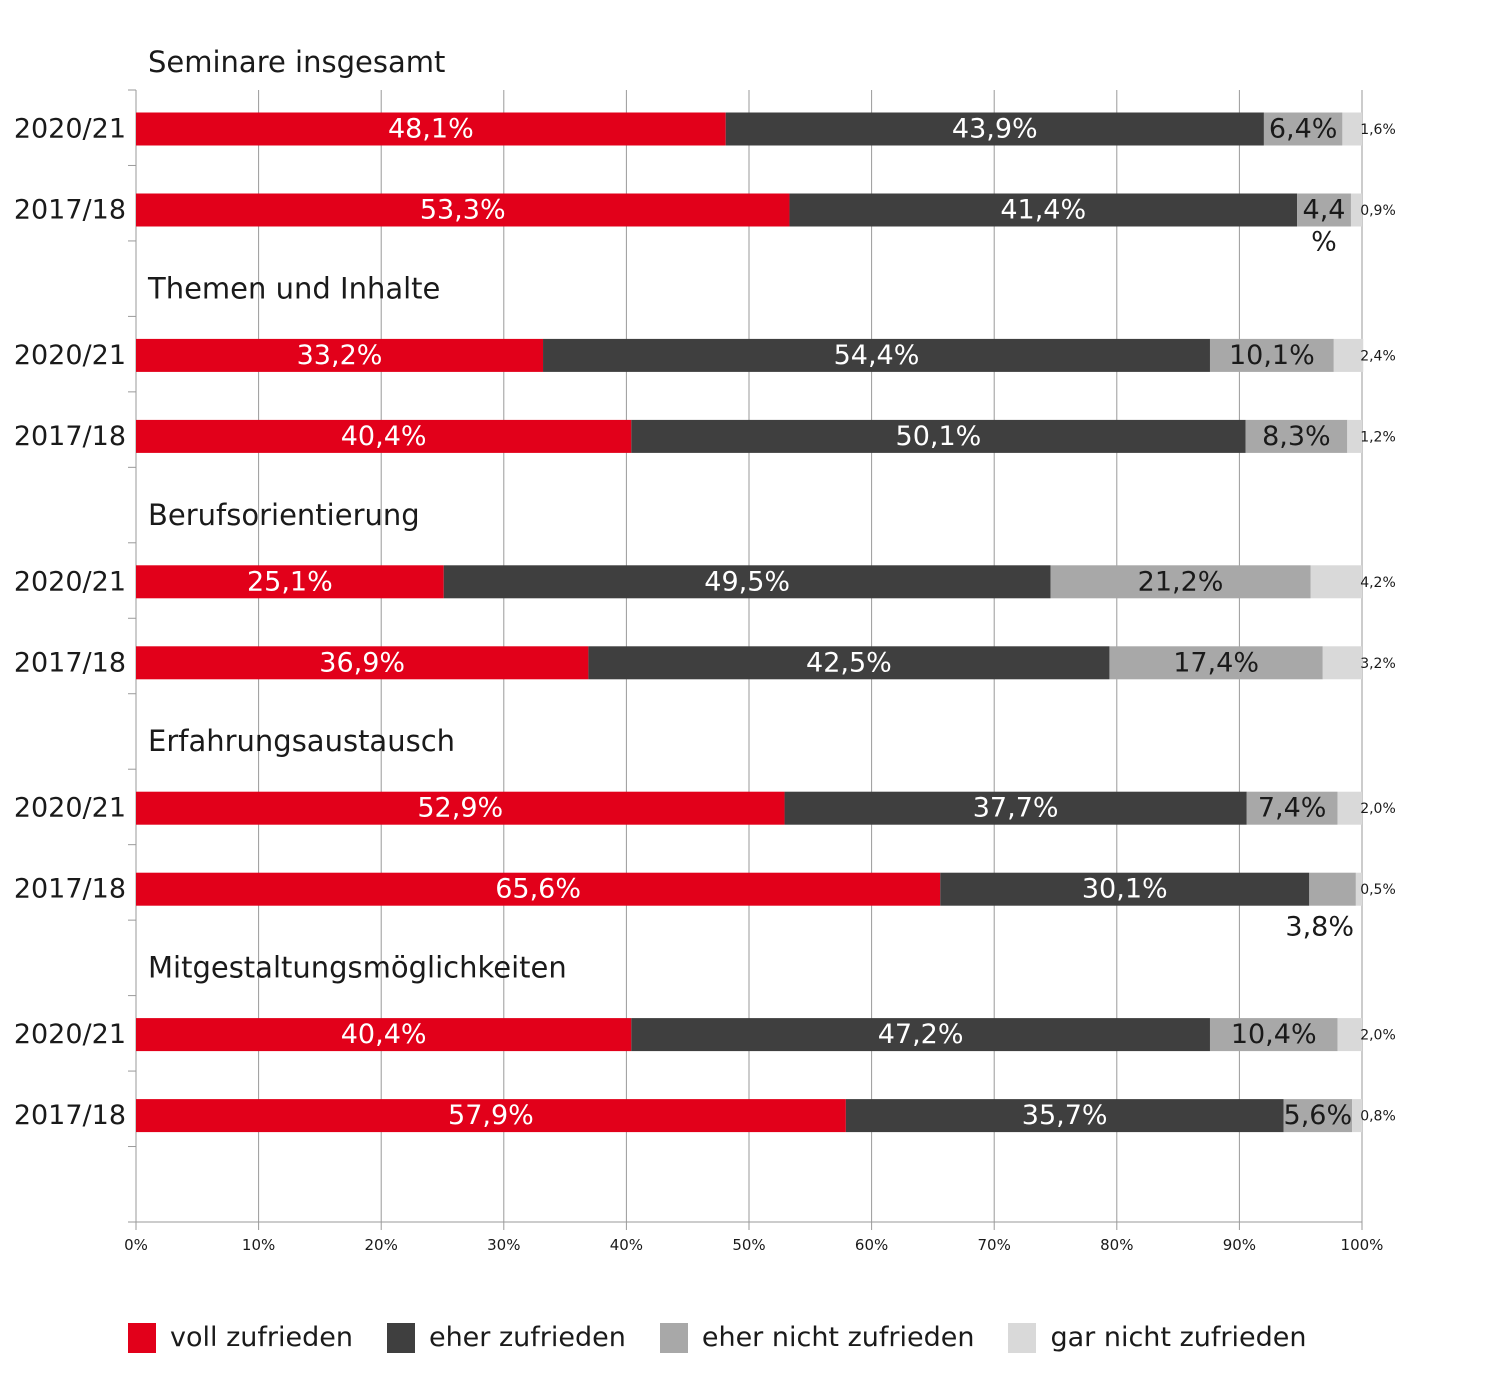 The width and height of the screenshot is (1500, 1400). I want to click on data-label: 65,6%, so click(538, 889).